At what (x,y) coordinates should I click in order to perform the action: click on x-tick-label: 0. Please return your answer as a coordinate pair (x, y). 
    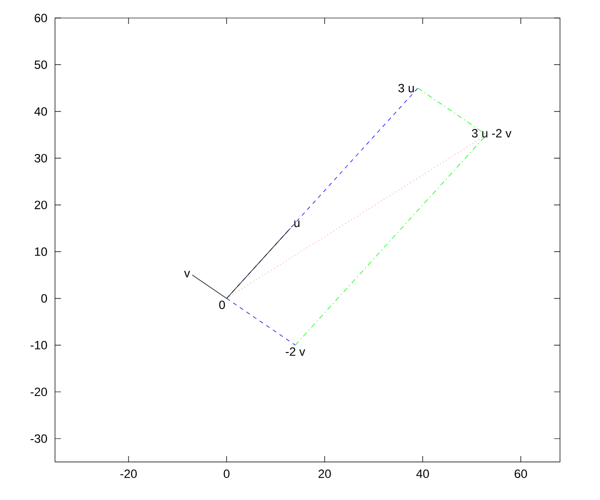
    Looking at the image, I should click on (227, 474).